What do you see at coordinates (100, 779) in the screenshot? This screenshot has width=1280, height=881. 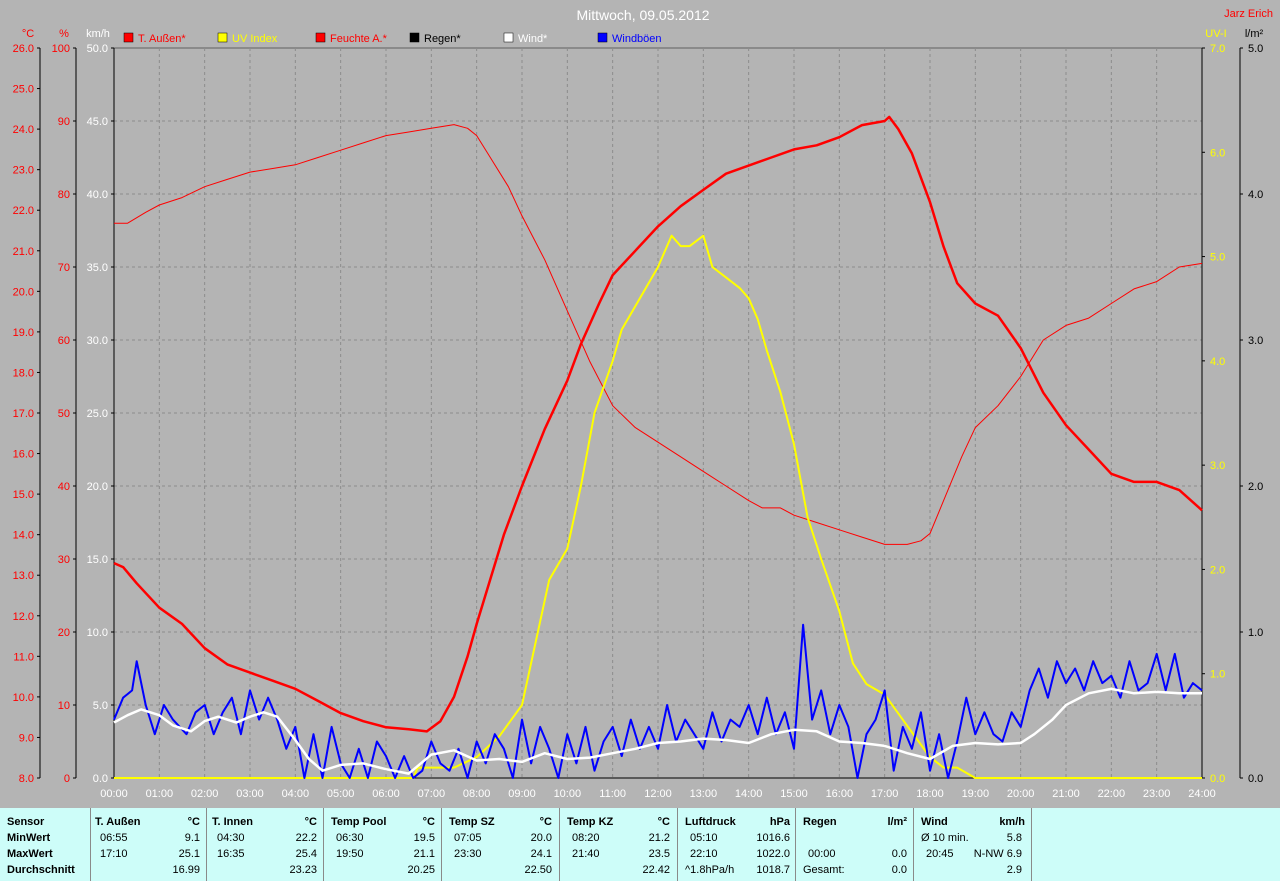 I see `left-axis-tick-label: 0.0` at bounding box center [100, 779].